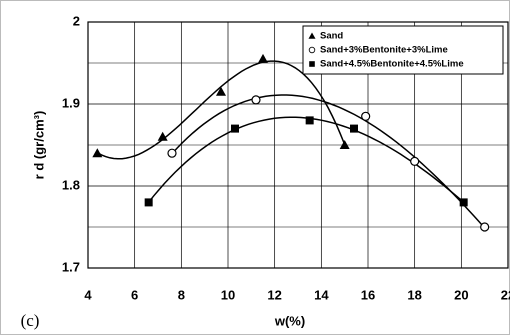 The height and width of the screenshot is (335, 510). I want to click on x-tick-label: 4, so click(88, 294).